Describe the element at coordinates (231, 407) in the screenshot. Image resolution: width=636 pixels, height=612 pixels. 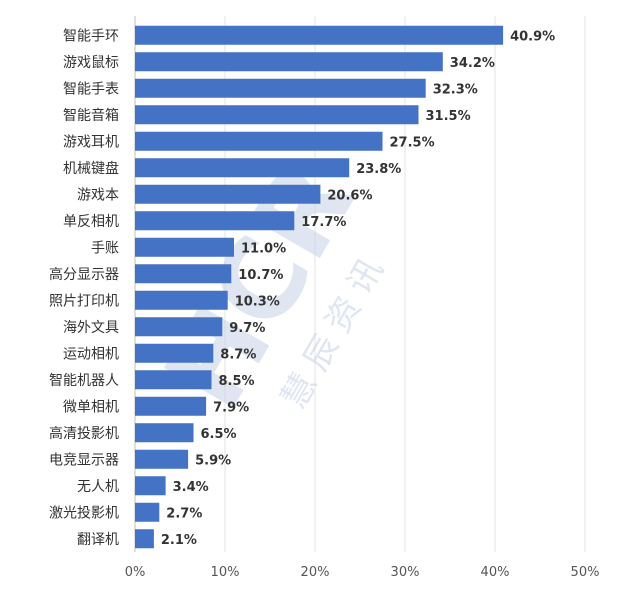
I see `data-label: 7.9%` at that location.